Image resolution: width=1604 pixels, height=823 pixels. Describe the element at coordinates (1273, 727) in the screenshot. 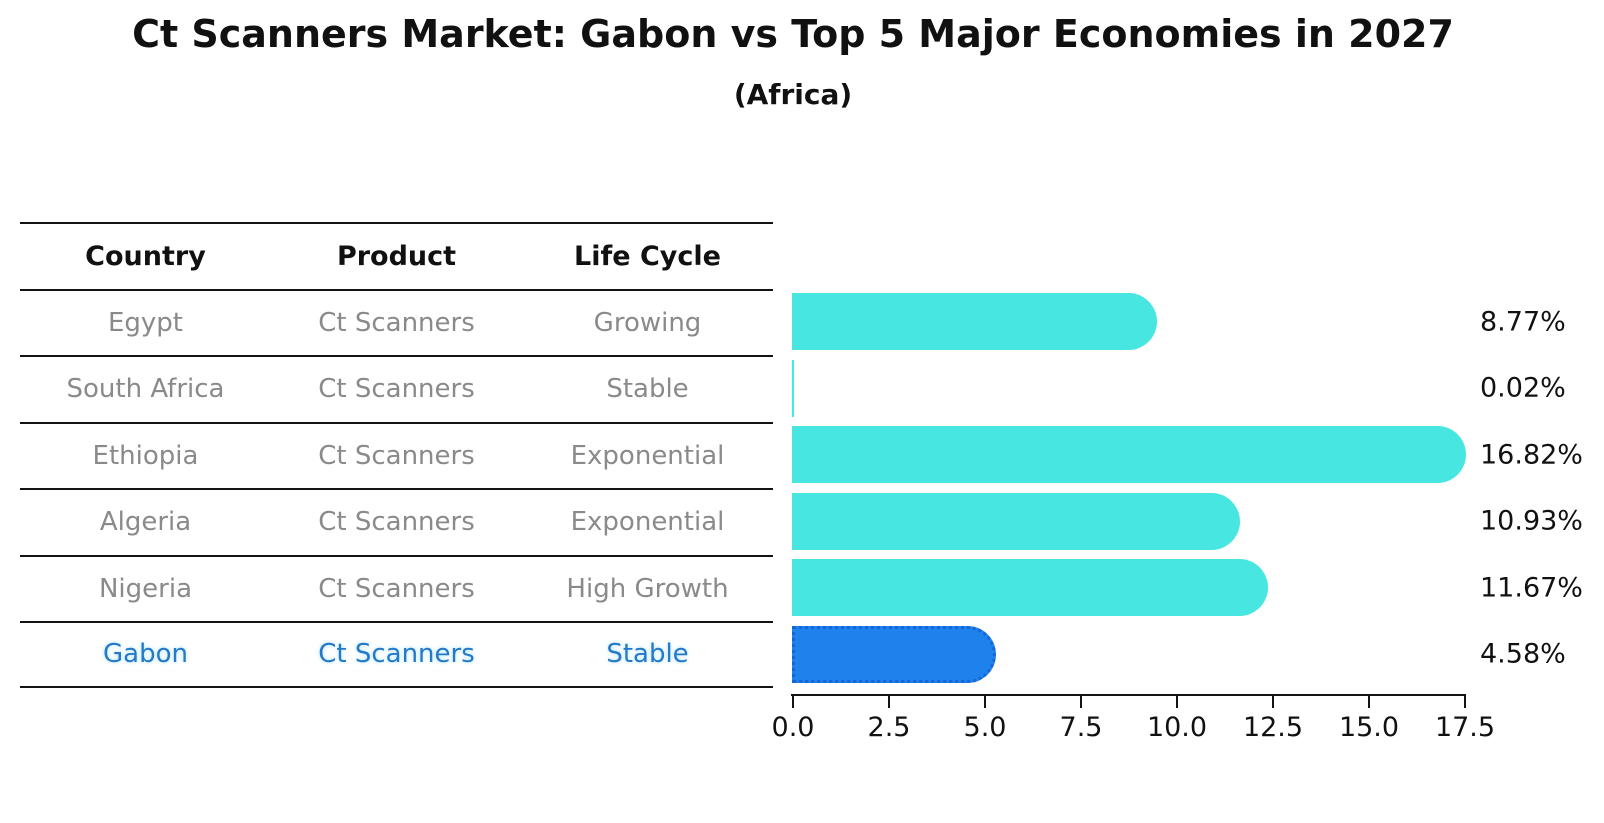

I see `x-axis-tick-label: 12.5` at that location.